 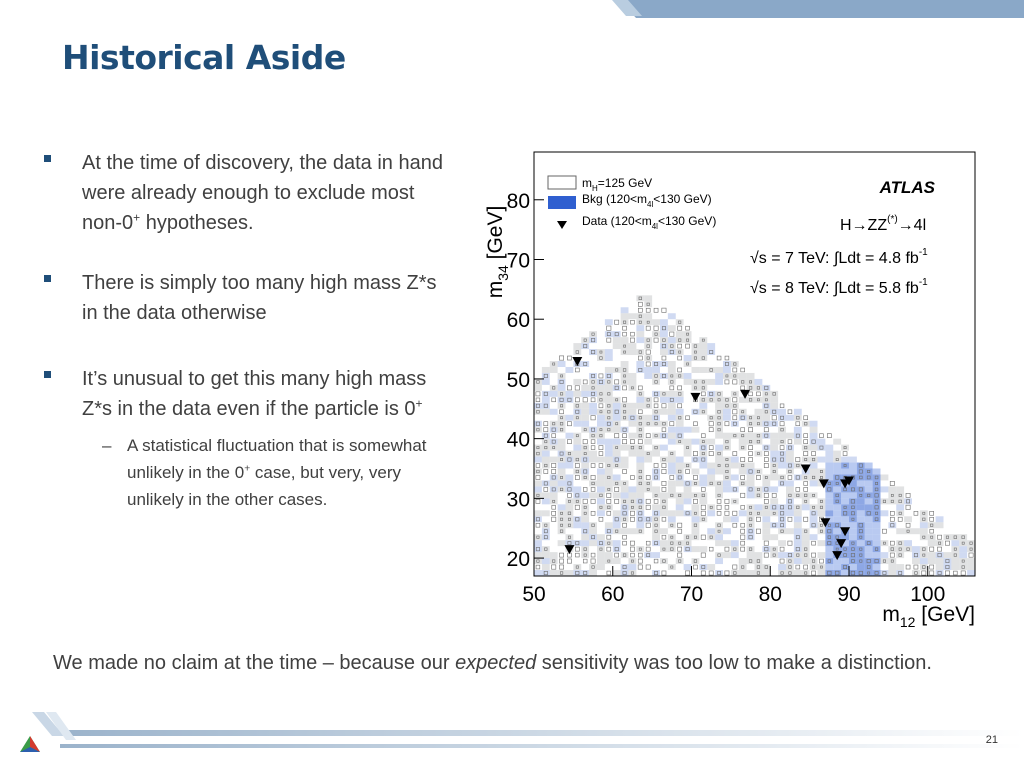 What do you see at coordinates (733, 586) in the screenshot?
I see `x-axis-ticks: 50 60 70 80 90 100` at bounding box center [733, 586].